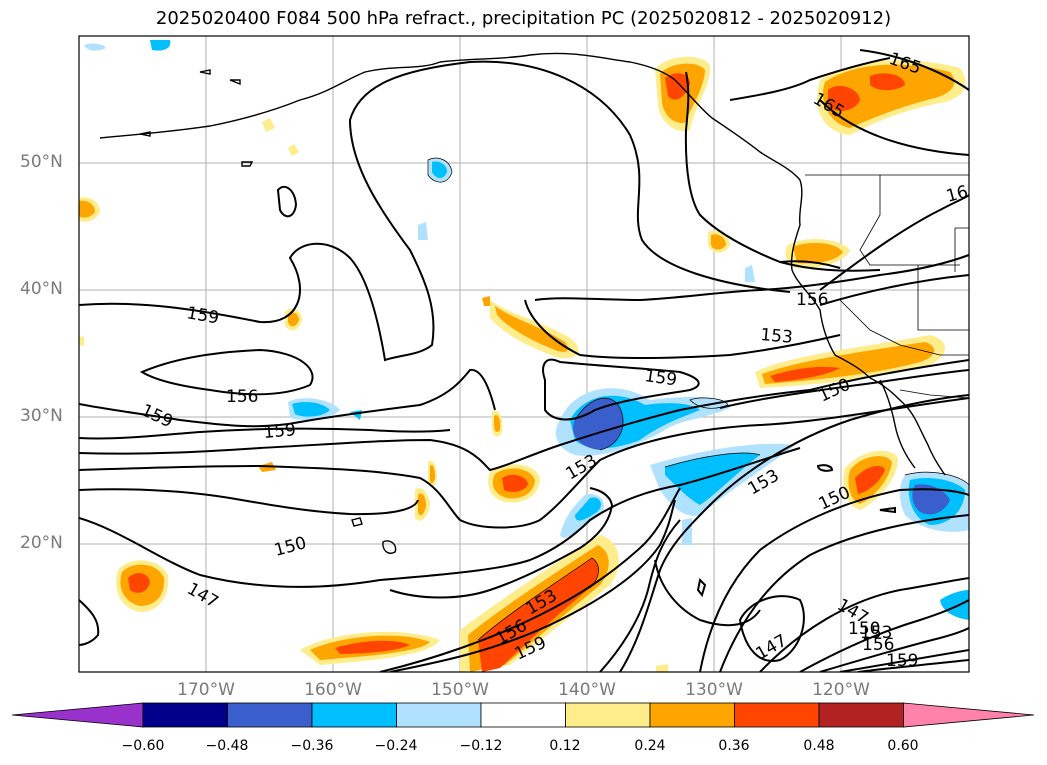 This screenshot has height=765, width=1047. I want to click on colorbar-tick-label: −0.12, so click(481, 746).